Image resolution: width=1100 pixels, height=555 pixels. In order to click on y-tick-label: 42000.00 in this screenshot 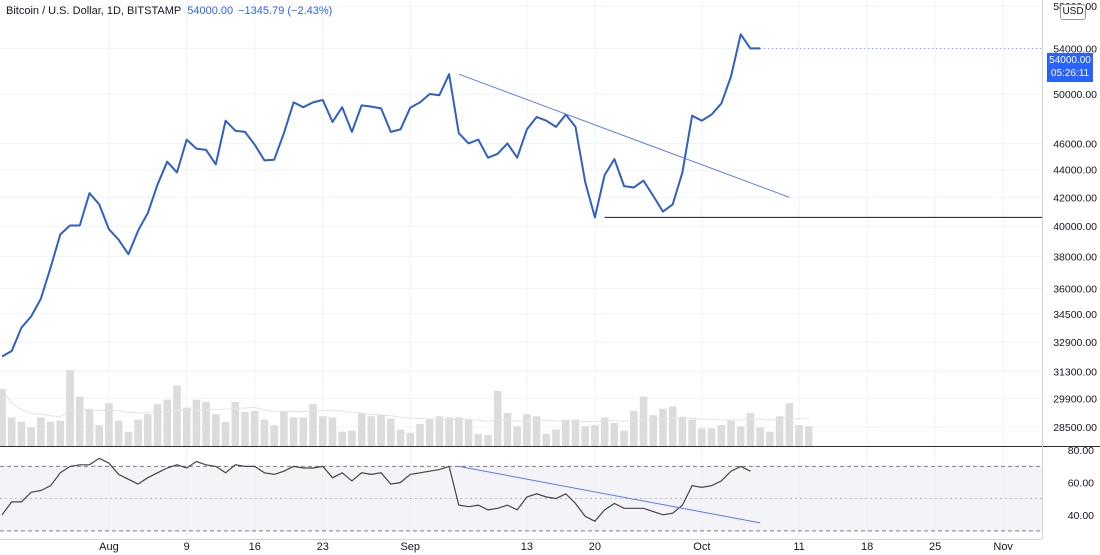, I will do `click(1075, 198)`.